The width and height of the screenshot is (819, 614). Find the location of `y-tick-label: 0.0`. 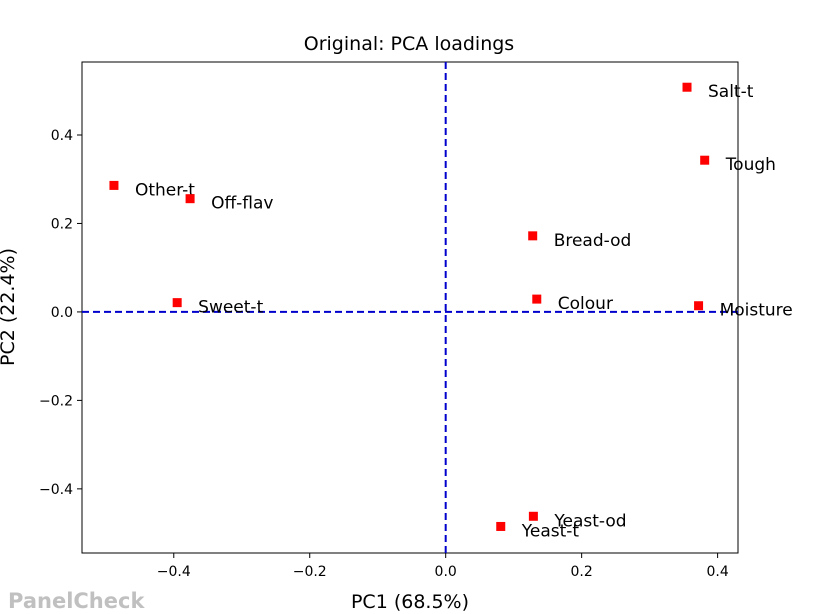

y-tick-label: 0.0 is located at coordinates (62, 313).